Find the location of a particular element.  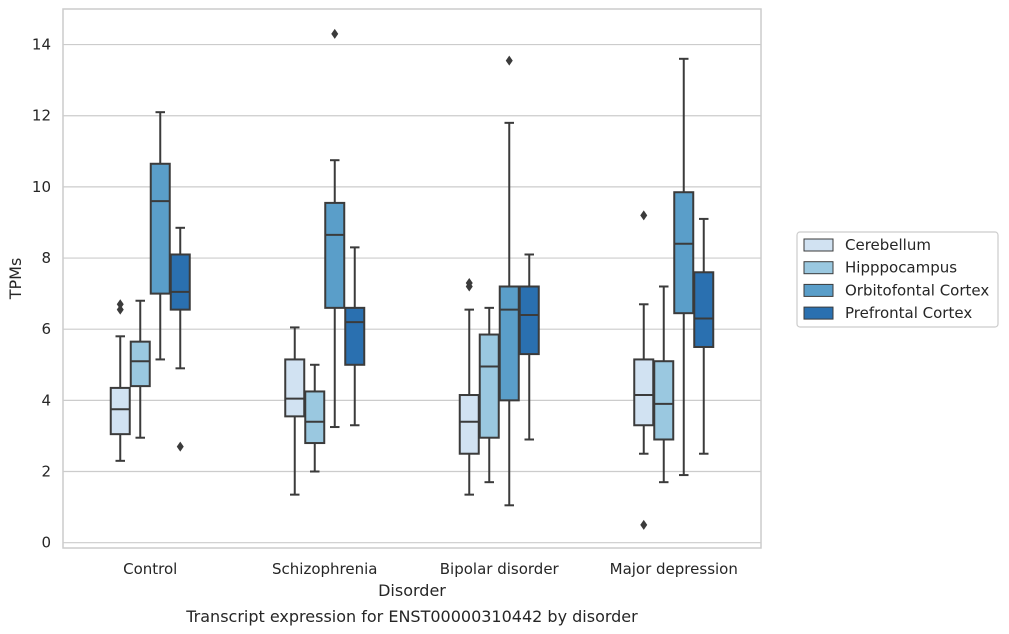

y-tick-label: 14 is located at coordinates (41, 45).